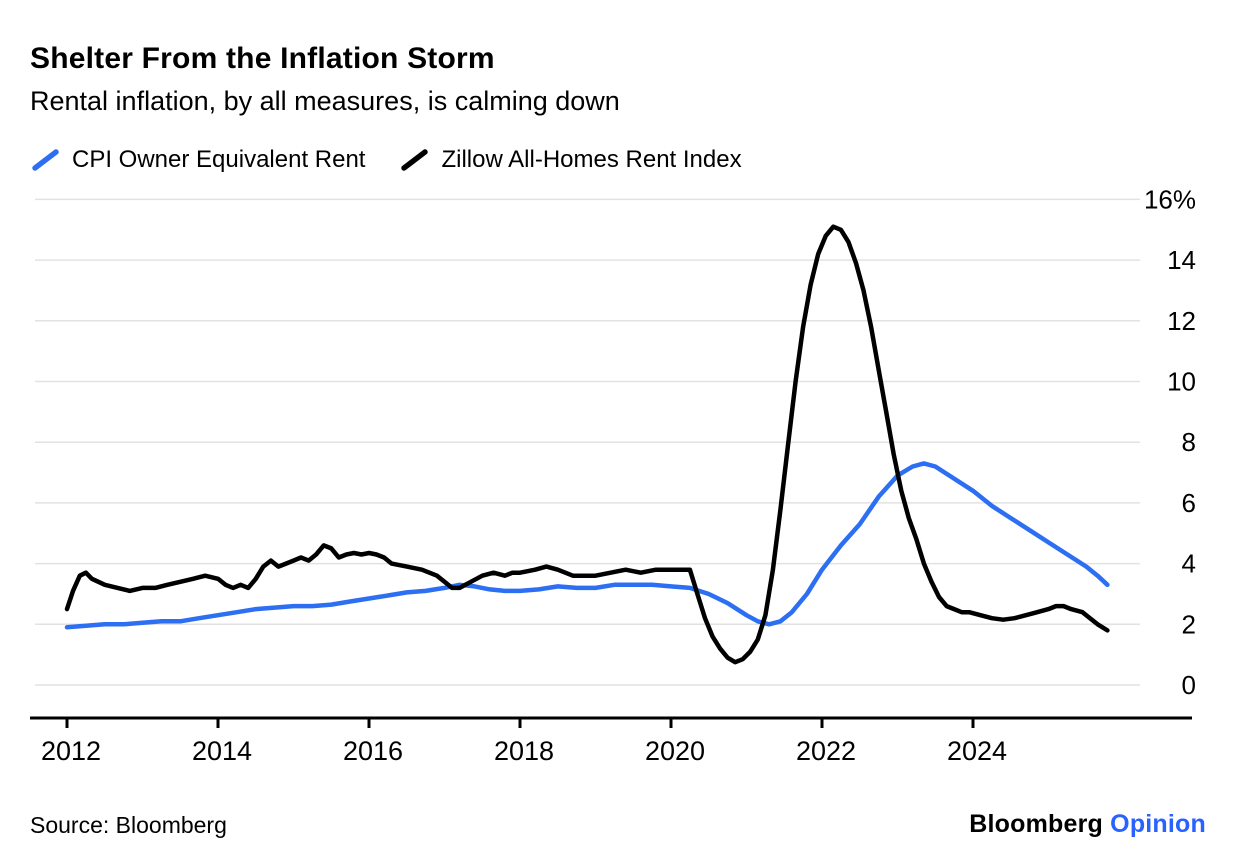 The height and width of the screenshot is (866, 1240). What do you see at coordinates (1189, 442) in the screenshot?
I see `y-axis-label: 8` at bounding box center [1189, 442].